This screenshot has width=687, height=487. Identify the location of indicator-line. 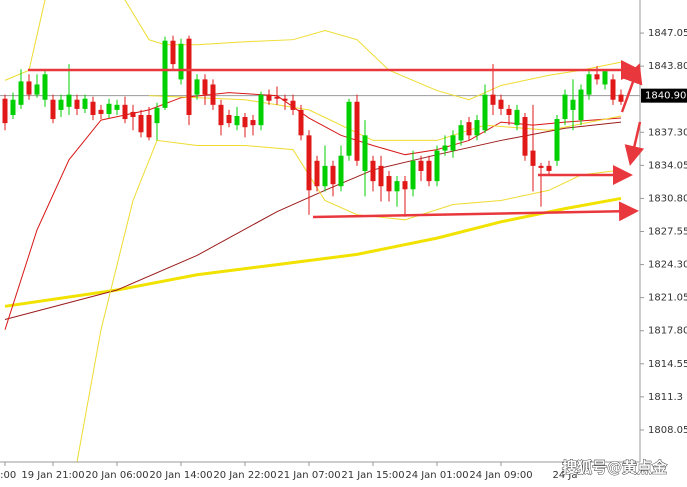
(25, 40).